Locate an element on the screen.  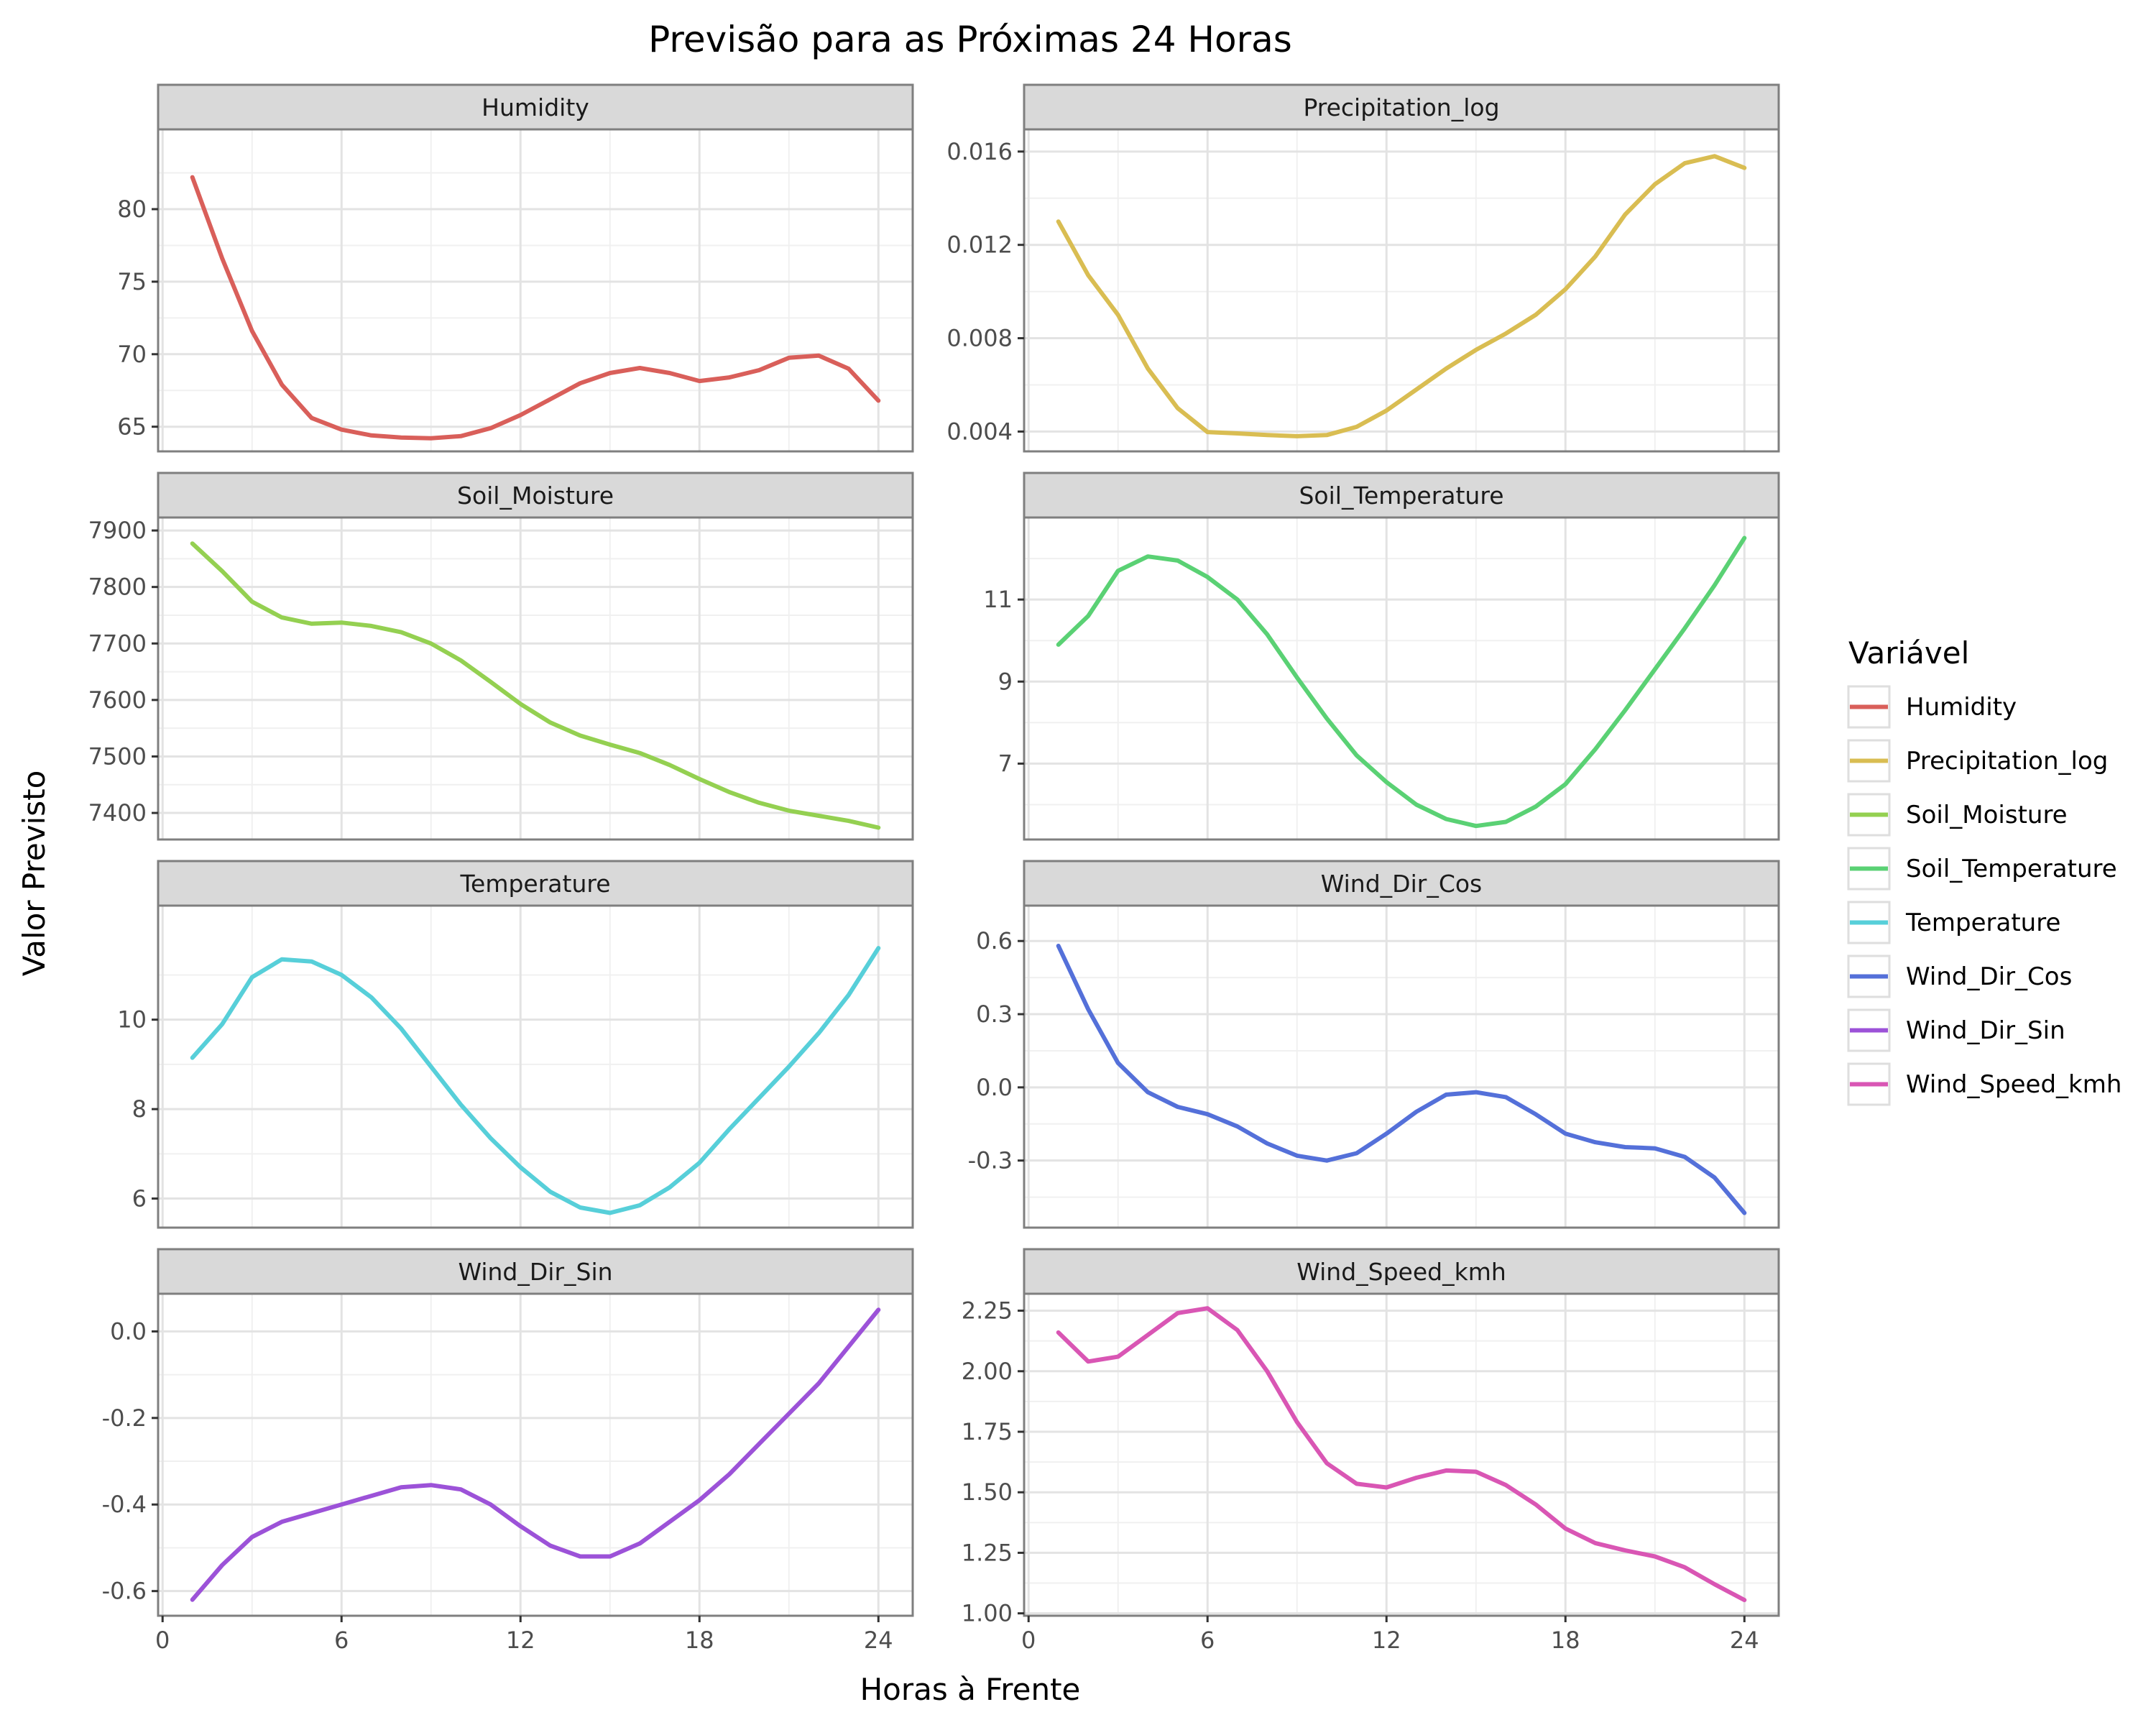
panel-border-soil-moisture is located at coordinates (535, 678).